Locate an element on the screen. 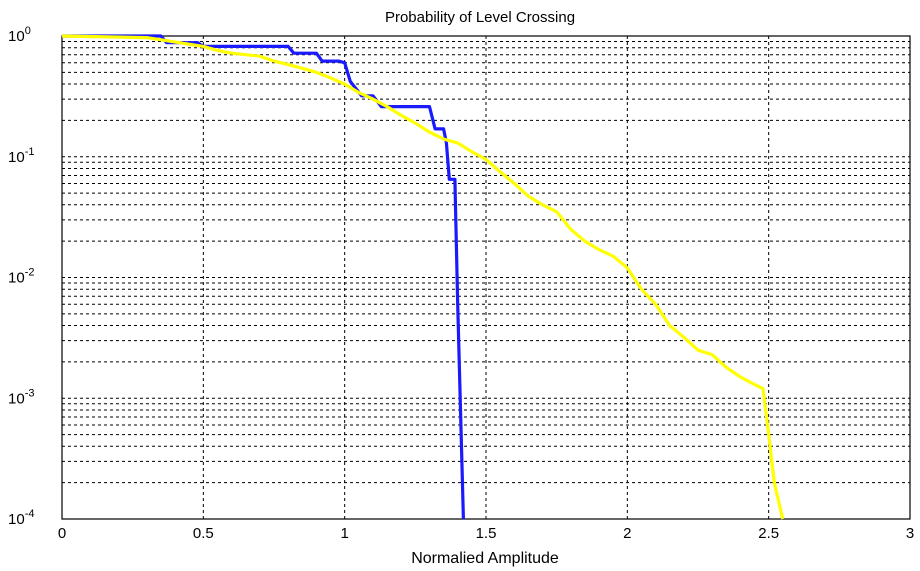  y-tick-label: 10⁰ is located at coordinates (19, 35).